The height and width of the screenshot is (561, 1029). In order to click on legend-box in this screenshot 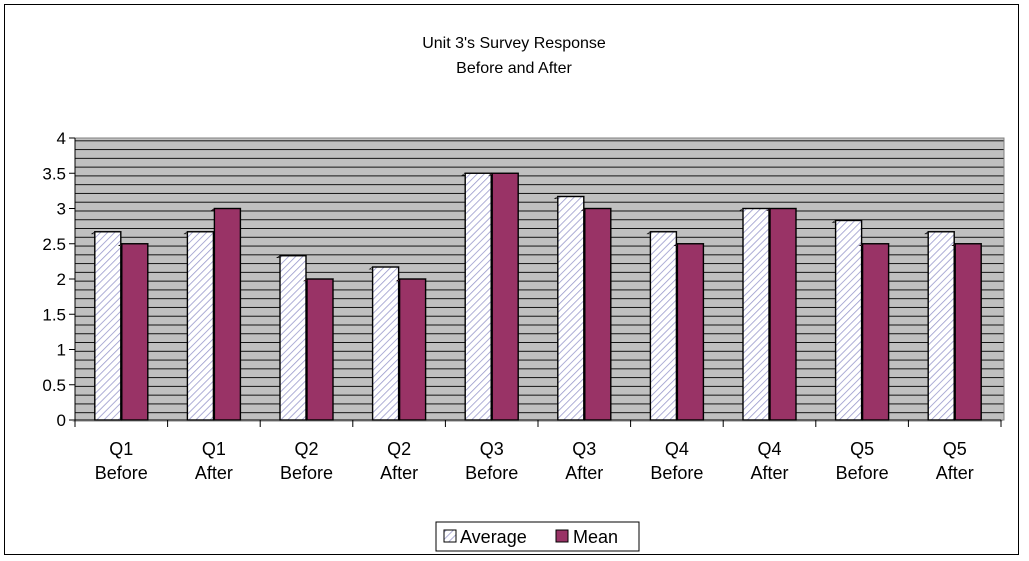, I will do `click(537, 536)`.